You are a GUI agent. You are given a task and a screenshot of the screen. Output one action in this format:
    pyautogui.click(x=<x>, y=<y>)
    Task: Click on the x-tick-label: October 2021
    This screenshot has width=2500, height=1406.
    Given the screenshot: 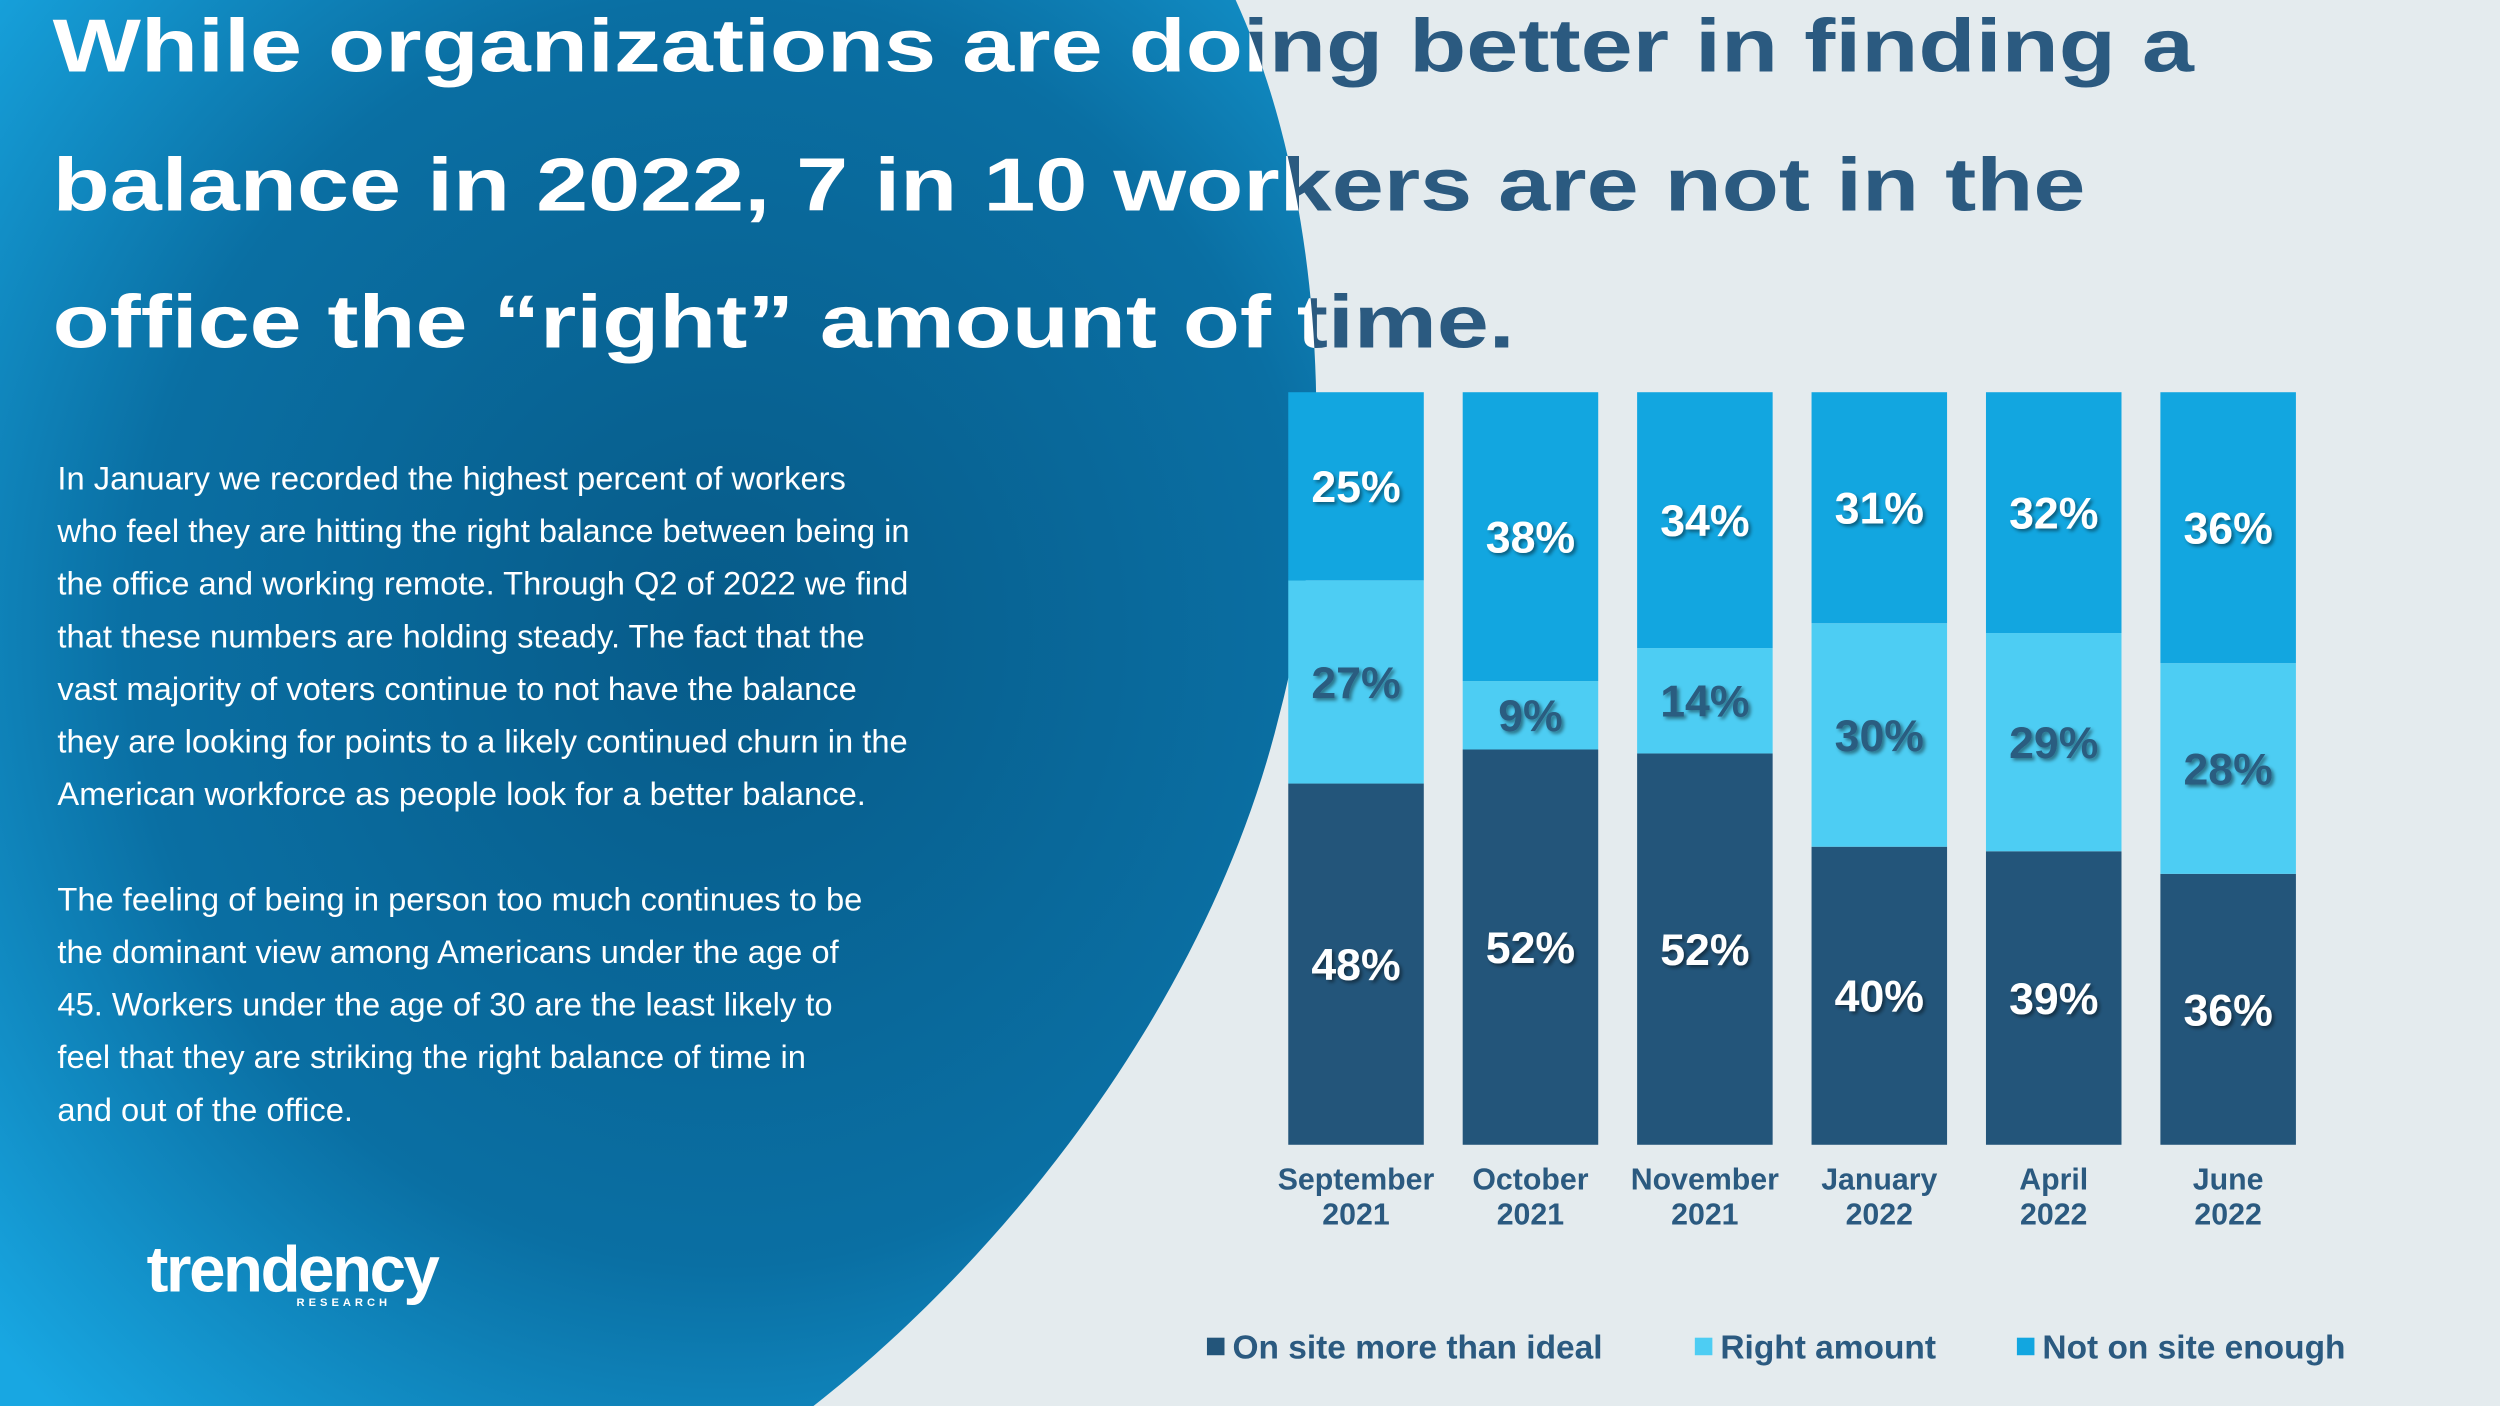 What is the action you would take?
    pyautogui.click(x=1530, y=1199)
    